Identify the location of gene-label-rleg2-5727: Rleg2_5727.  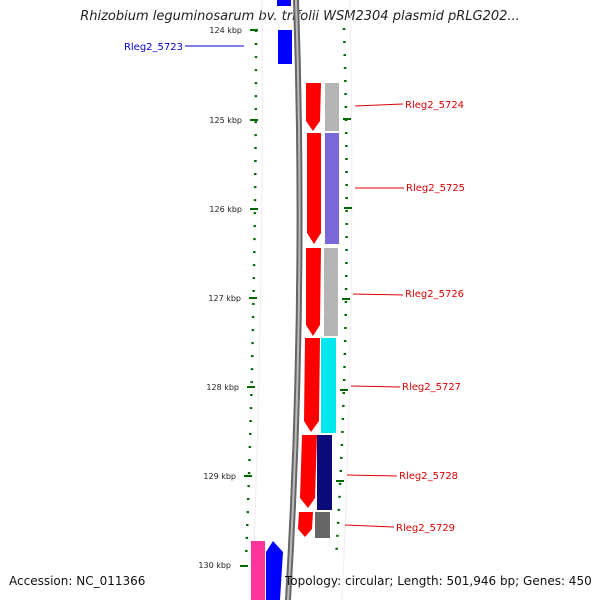
(431, 387).